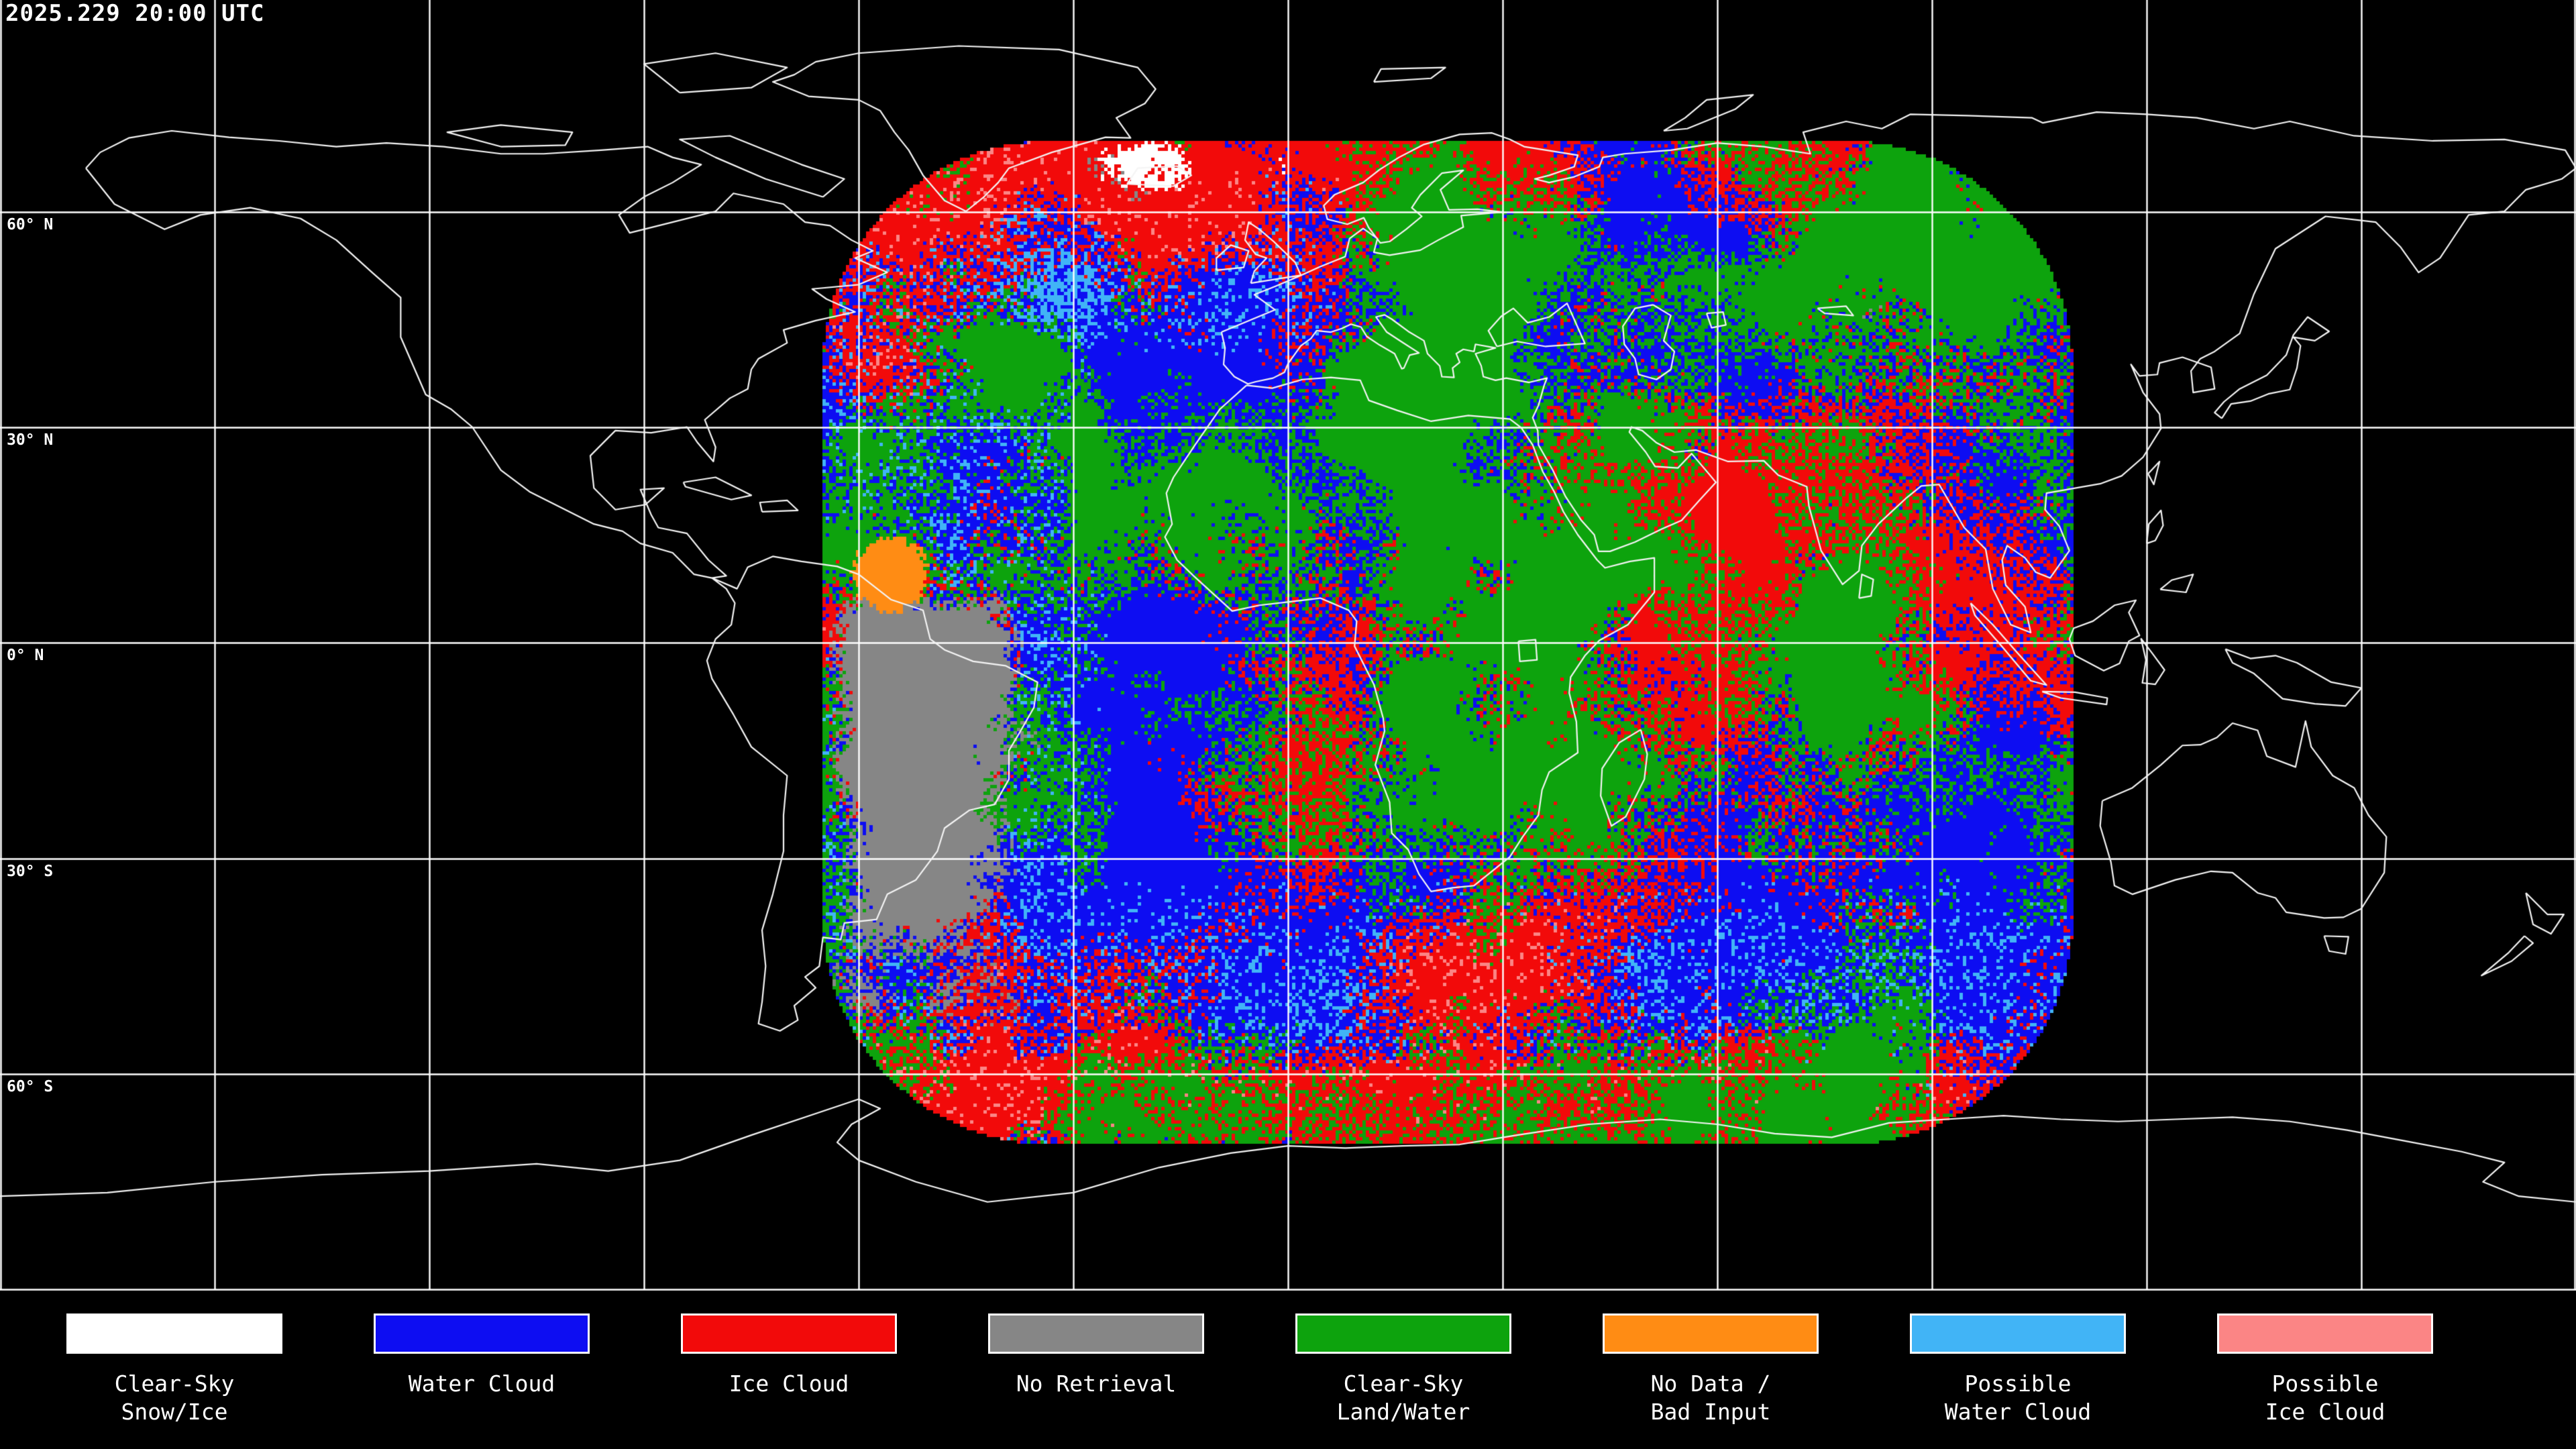 This screenshot has height=1449, width=2576. What do you see at coordinates (1403, 1412) in the screenshot?
I see `legend-label-line: Land/Water` at bounding box center [1403, 1412].